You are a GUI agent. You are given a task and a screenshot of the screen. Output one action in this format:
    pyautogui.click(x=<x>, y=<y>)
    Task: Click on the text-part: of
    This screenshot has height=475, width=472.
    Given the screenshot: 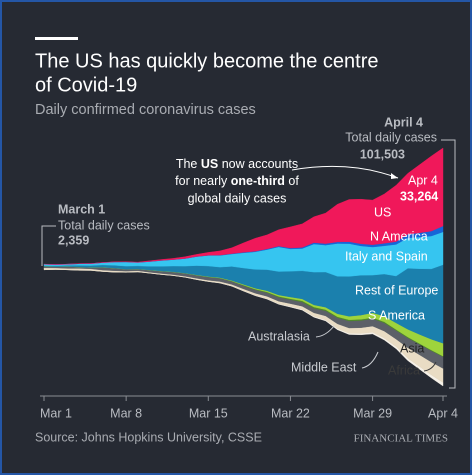 What is the action you would take?
    pyautogui.click(x=292, y=181)
    